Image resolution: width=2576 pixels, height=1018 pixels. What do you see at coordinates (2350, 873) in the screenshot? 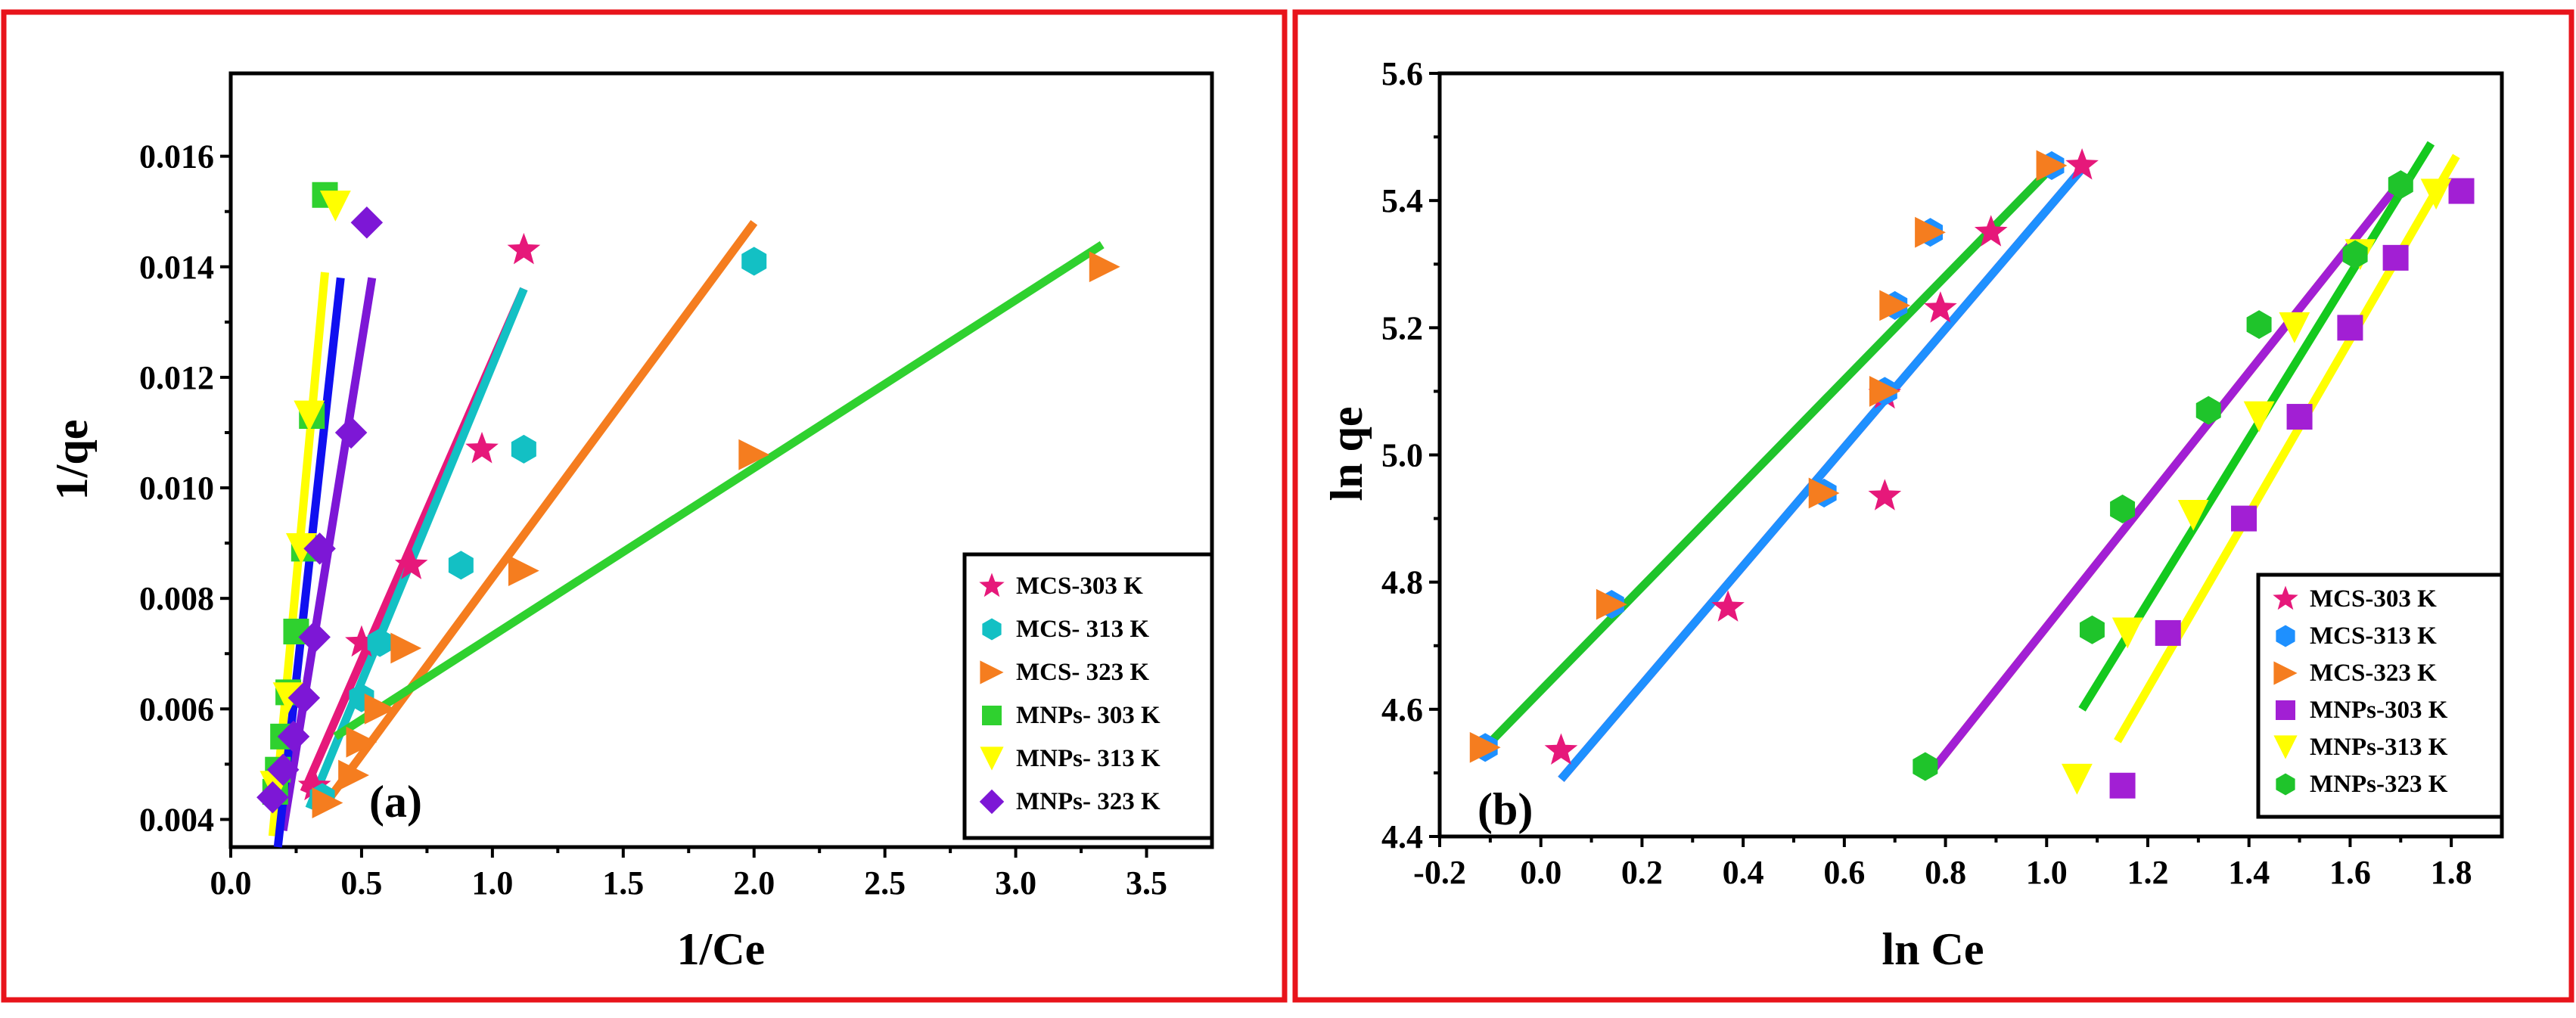
I see `x-tick-label: 1.6` at bounding box center [2350, 873].